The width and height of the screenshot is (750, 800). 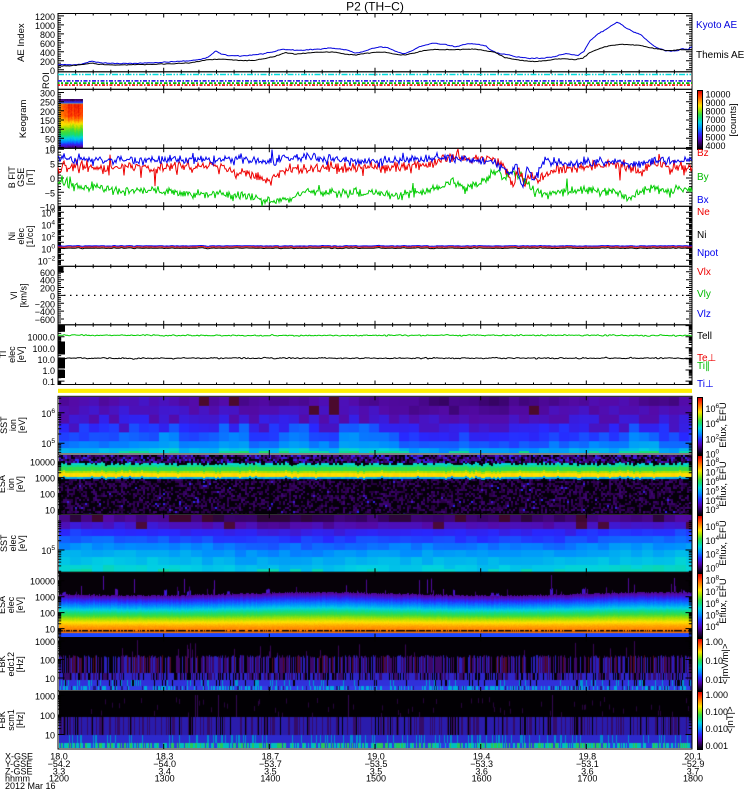 I want to click on svg-text: Vl, so click(x=14, y=296).